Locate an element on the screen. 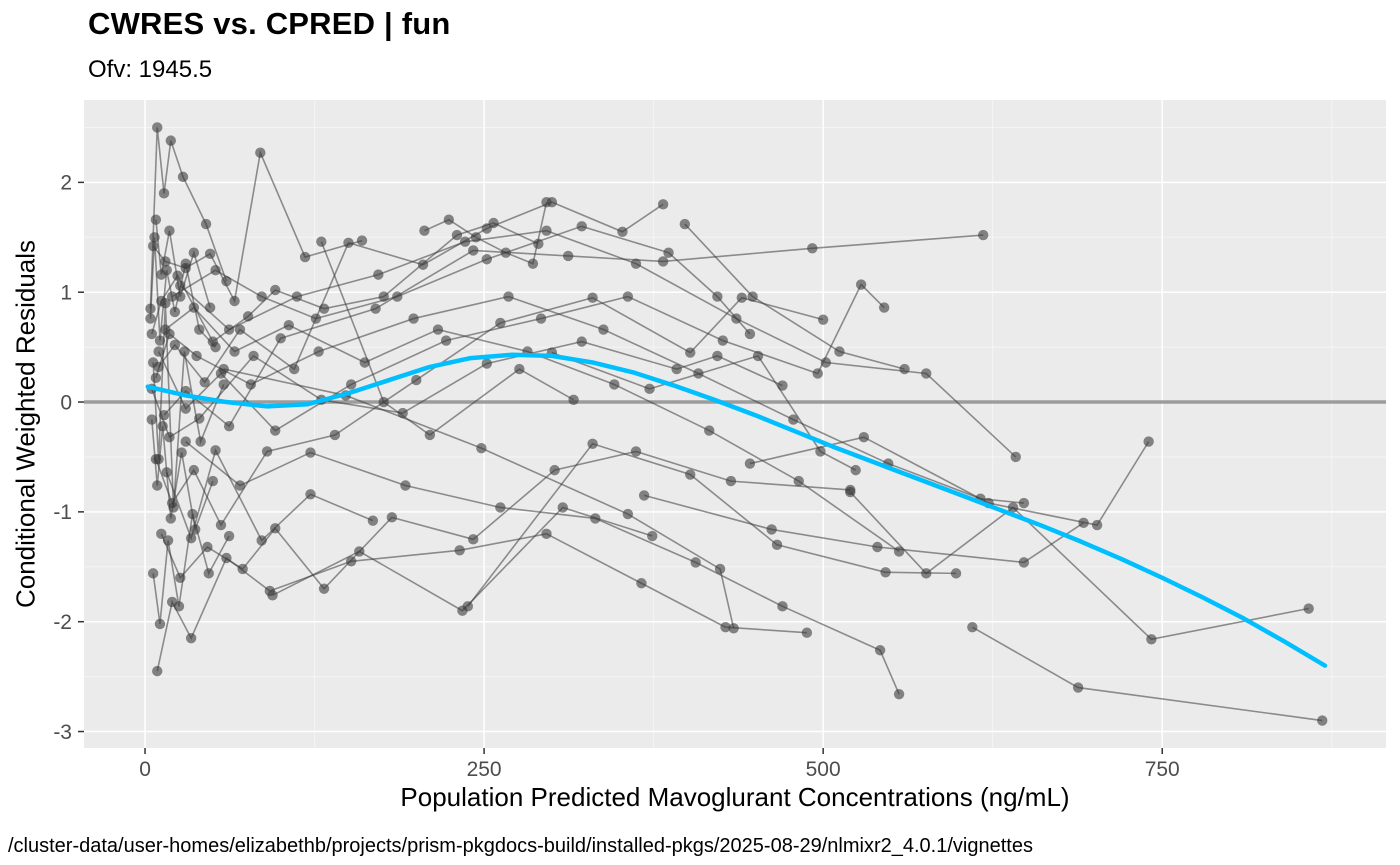 The width and height of the screenshot is (1400, 865). y-tick-label: -1 is located at coordinates (62, 512).